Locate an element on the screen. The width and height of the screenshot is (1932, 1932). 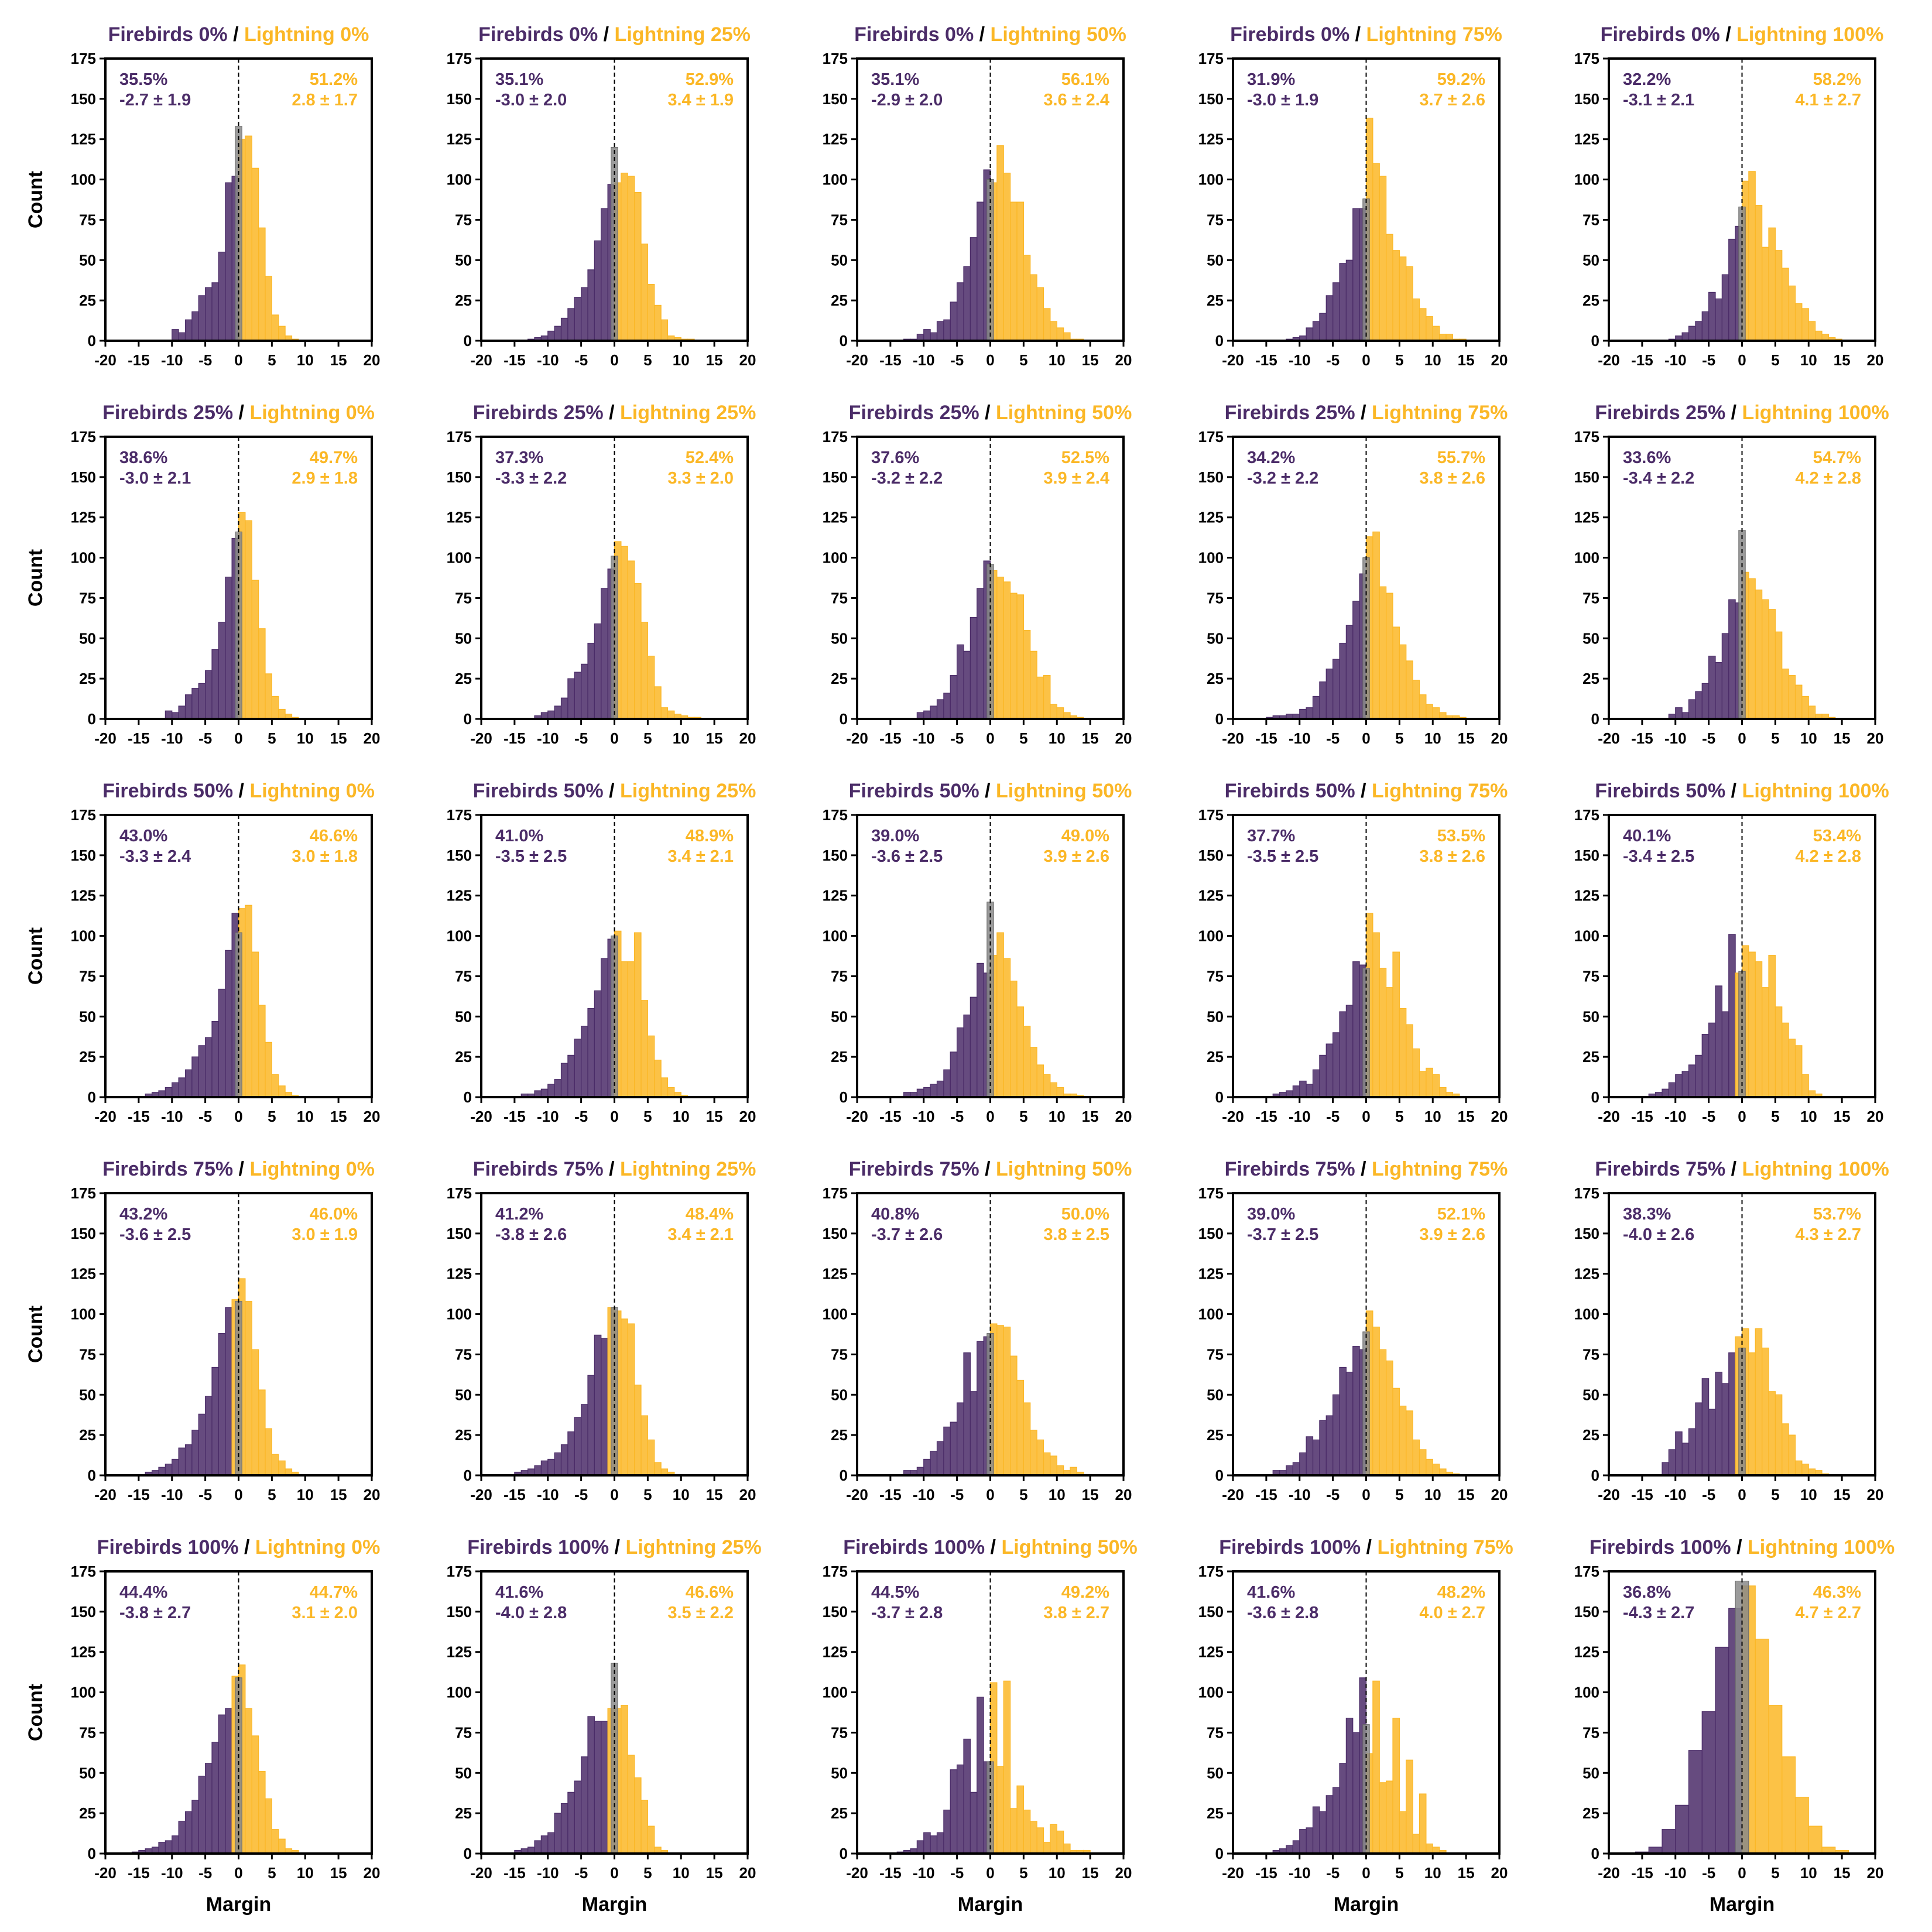
lightning-margin-stat: 4.7 ± 2.7 is located at coordinates (1828, 1613).